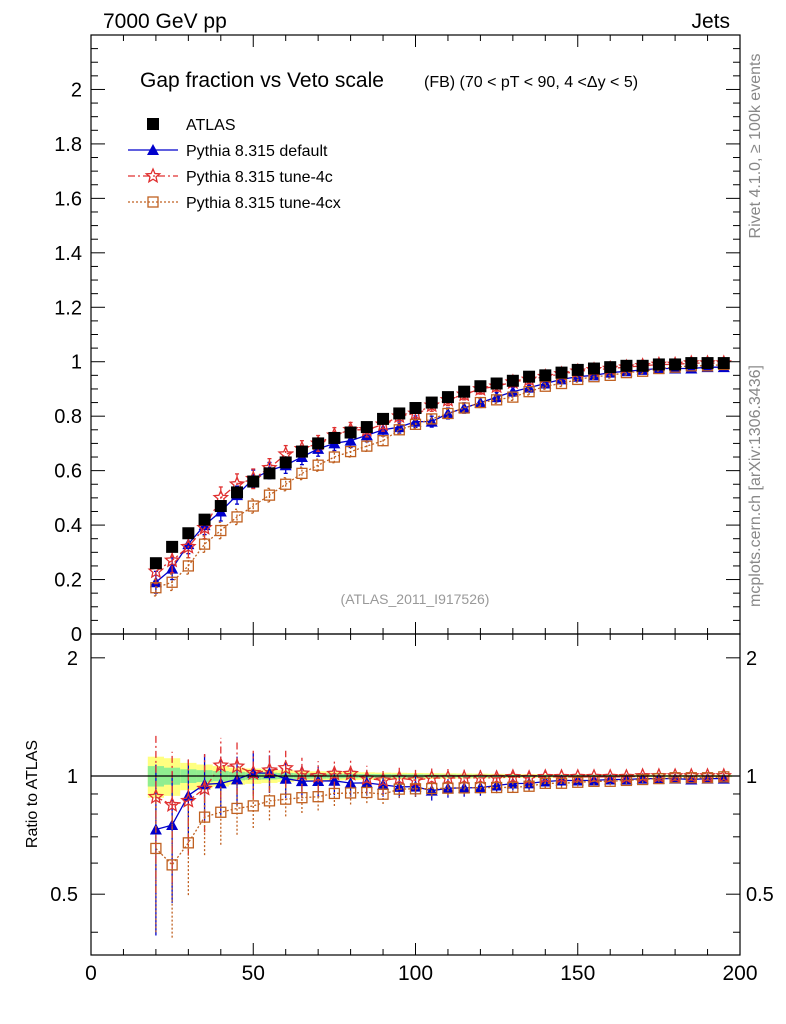 This screenshot has height=1024, width=786. What do you see at coordinates (257, 151) in the screenshot?
I see `legend-label-default: Pythia 8.315 default` at bounding box center [257, 151].